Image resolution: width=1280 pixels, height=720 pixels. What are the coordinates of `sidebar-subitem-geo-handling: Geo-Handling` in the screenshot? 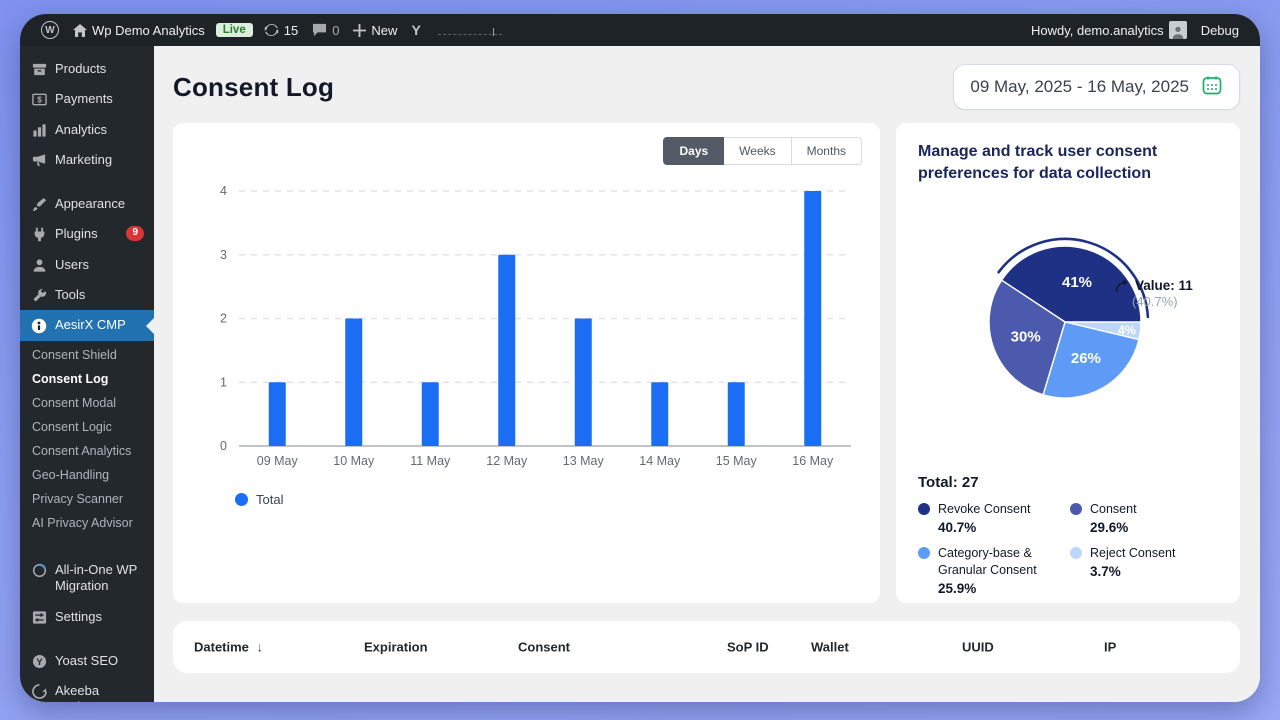 It's located at (71, 475).